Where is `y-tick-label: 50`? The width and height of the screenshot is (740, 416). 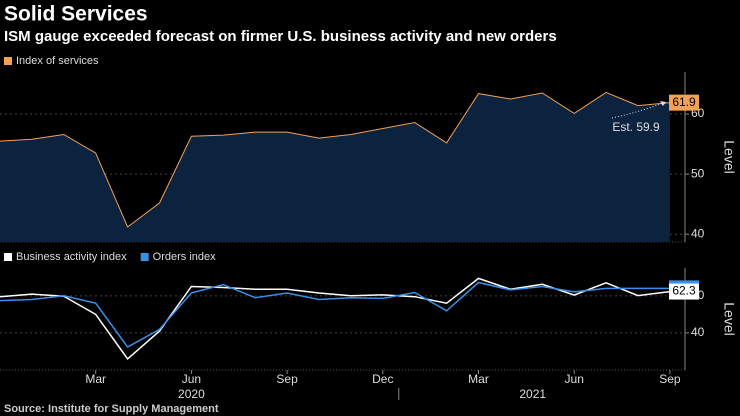 y-tick-label: 50 is located at coordinates (698, 173).